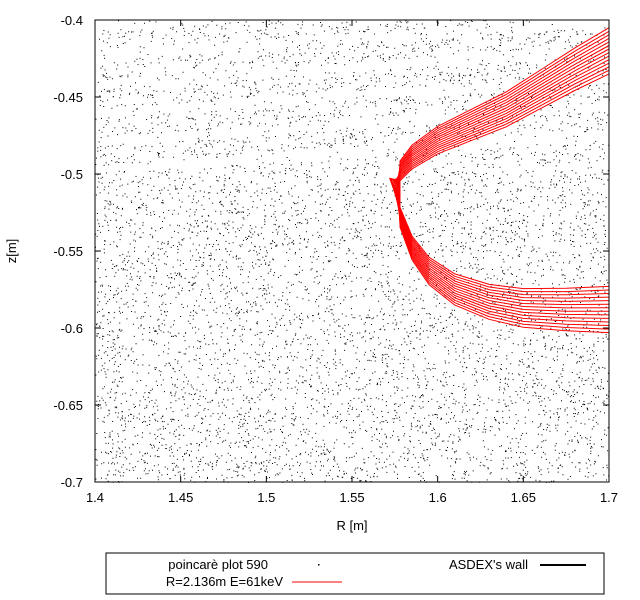 The image size is (640, 600). What do you see at coordinates (72, 328) in the screenshot?
I see `y-tick-label: -0.6` at bounding box center [72, 328].